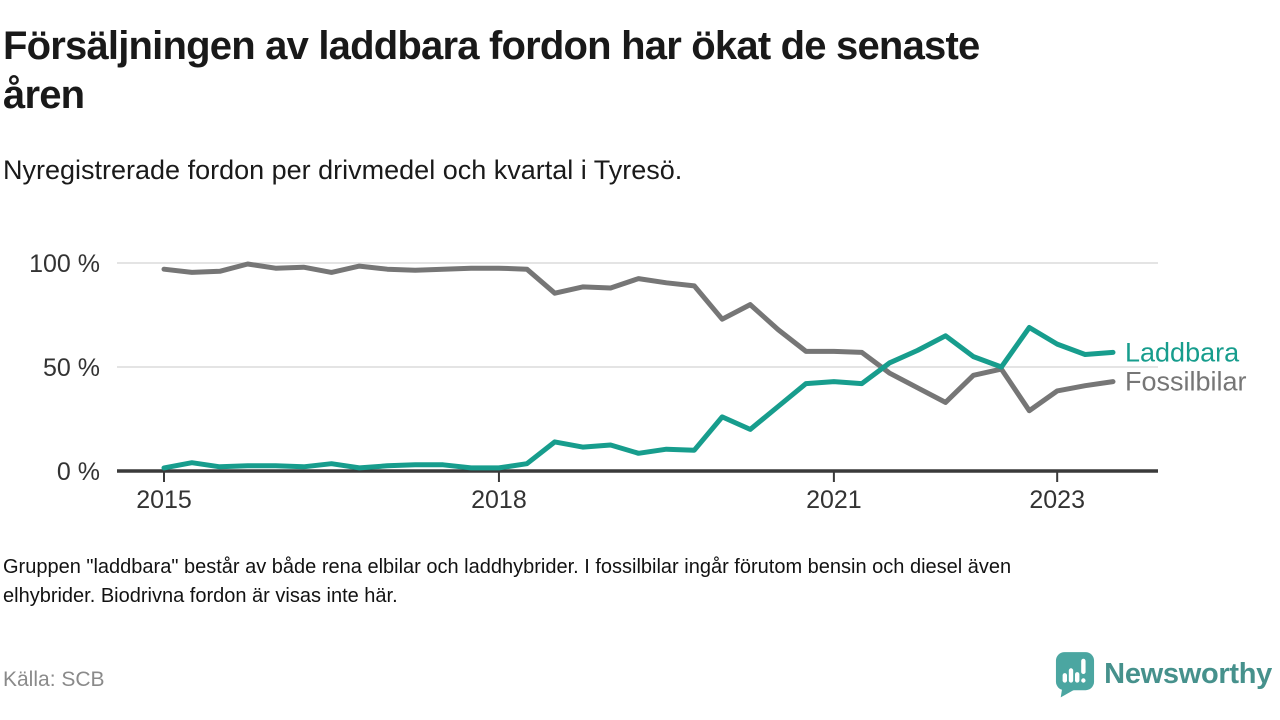 This screenshot has width=1280, height=720. I want to click on y-axis-label: 100 %, so click(64, 264).